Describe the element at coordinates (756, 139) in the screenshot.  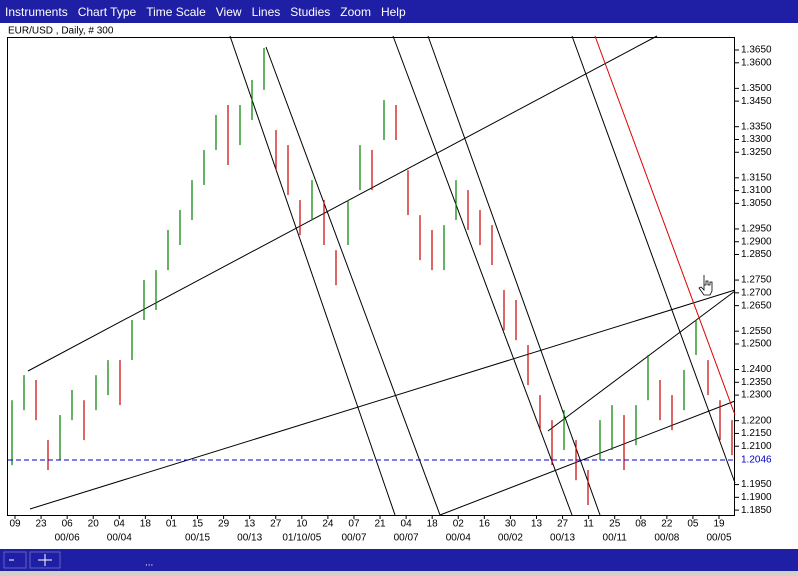
I see `y-tick-label: 1.3300` at that location.